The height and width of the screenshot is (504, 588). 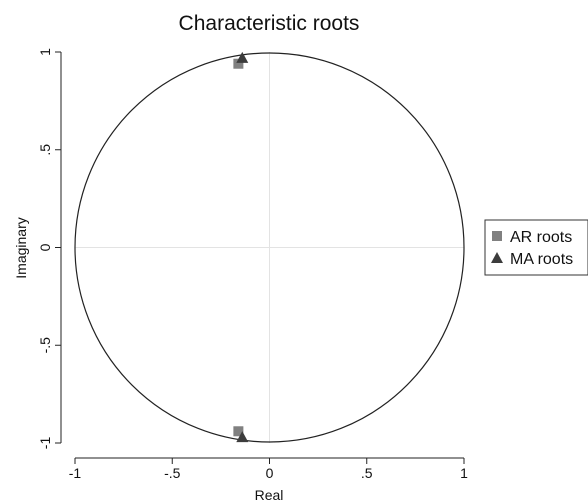 What do you see at coordinates (464, 473) in the screenshot?
I see `x-tick-label: 1` at bounding box center [464, 473].